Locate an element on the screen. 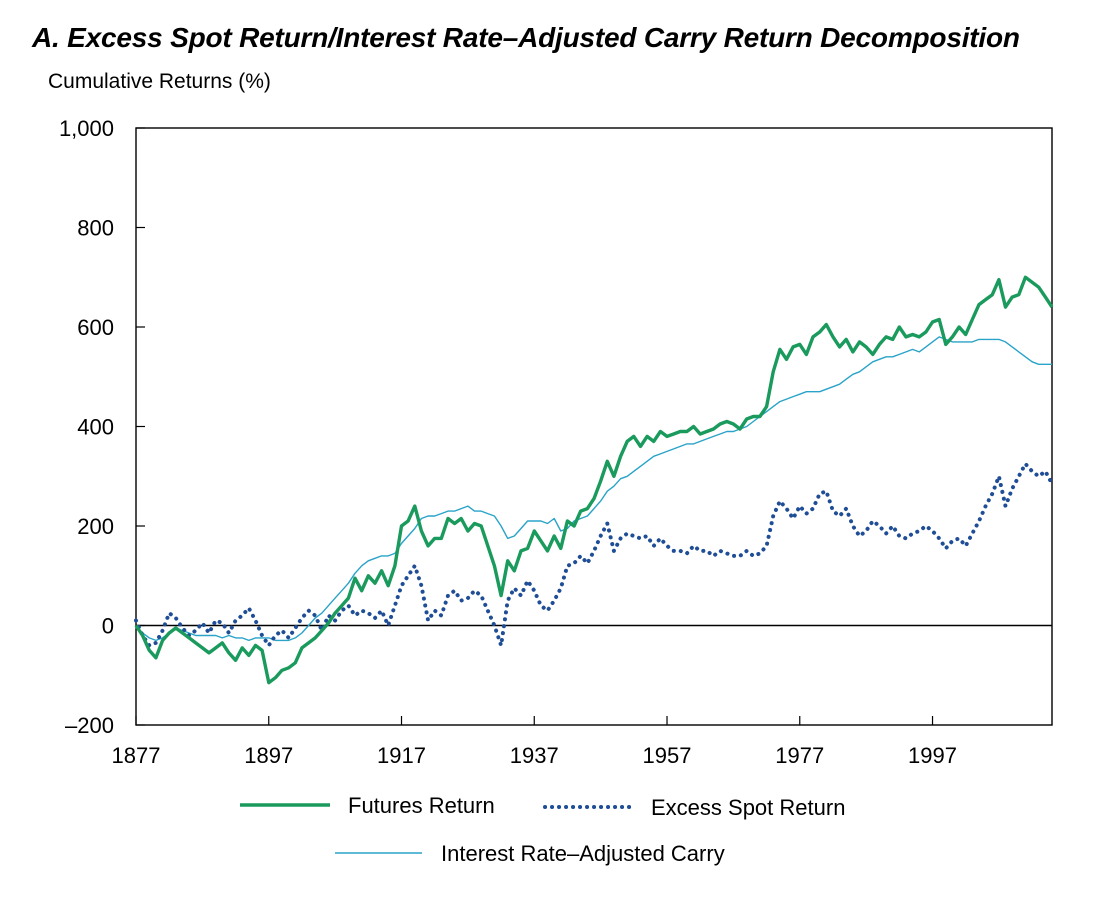 The height and width of the screenshot is (901, 1119). x-tick-label: 1997 is located at coordinates (932, 755).